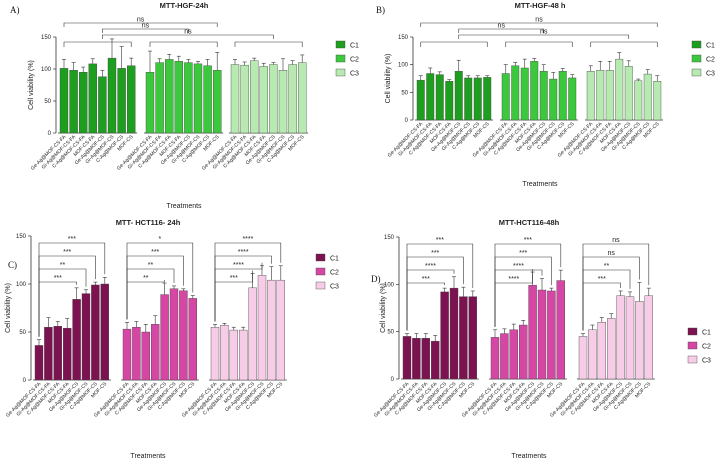 This screenshot has height=470, width=719. I want to click on chart-title: MTT-HCT116-48h, so click(529, 222).